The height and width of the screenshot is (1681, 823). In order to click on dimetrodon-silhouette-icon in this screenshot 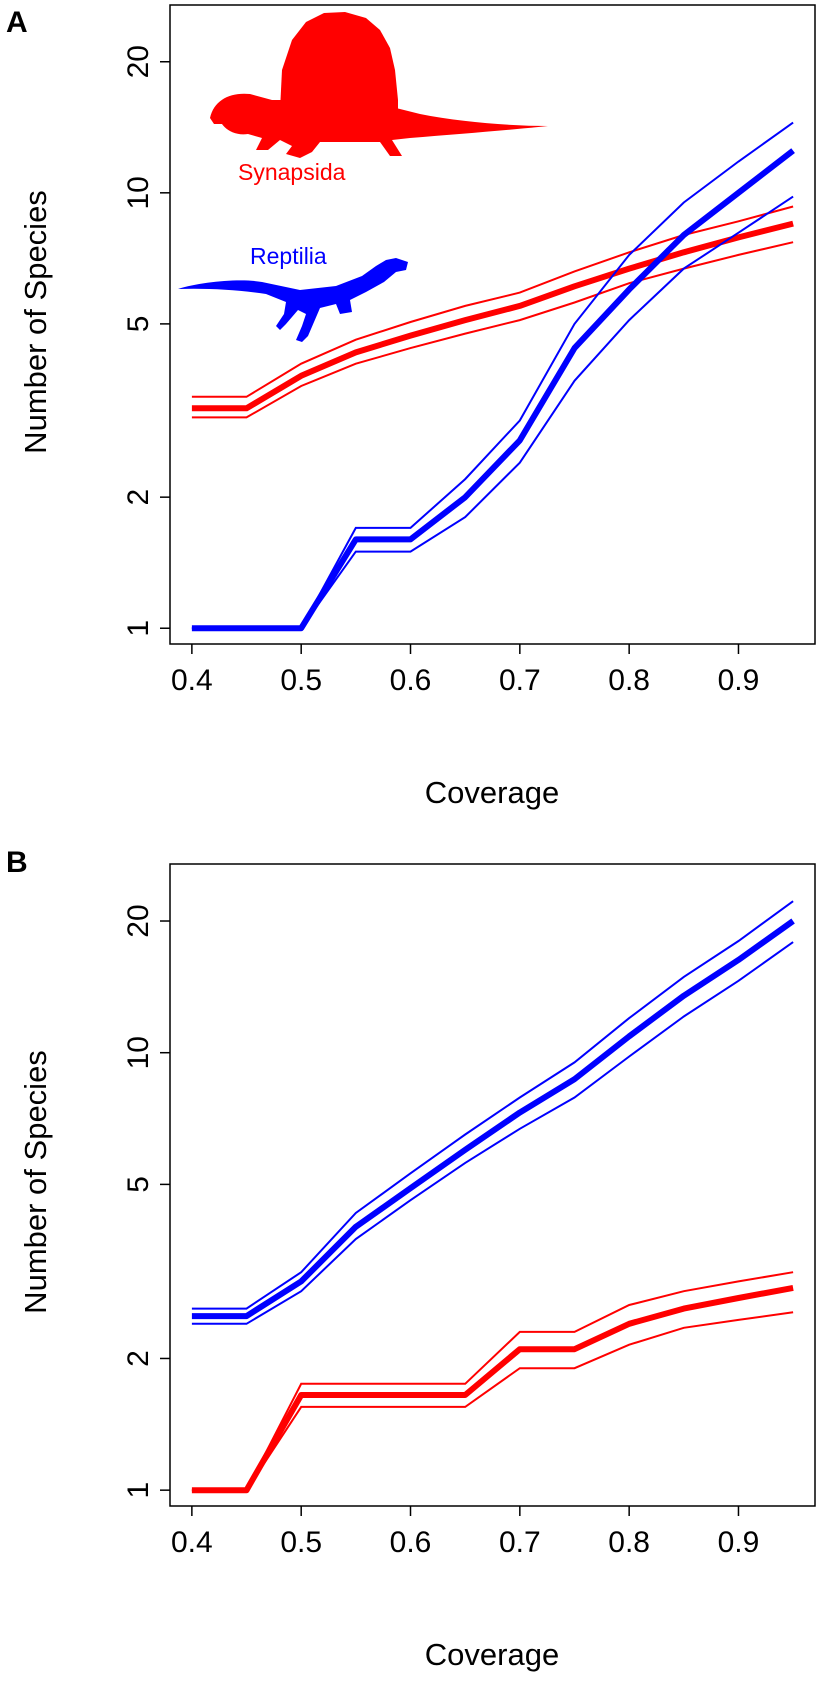, I will do `click(379, 85)`.